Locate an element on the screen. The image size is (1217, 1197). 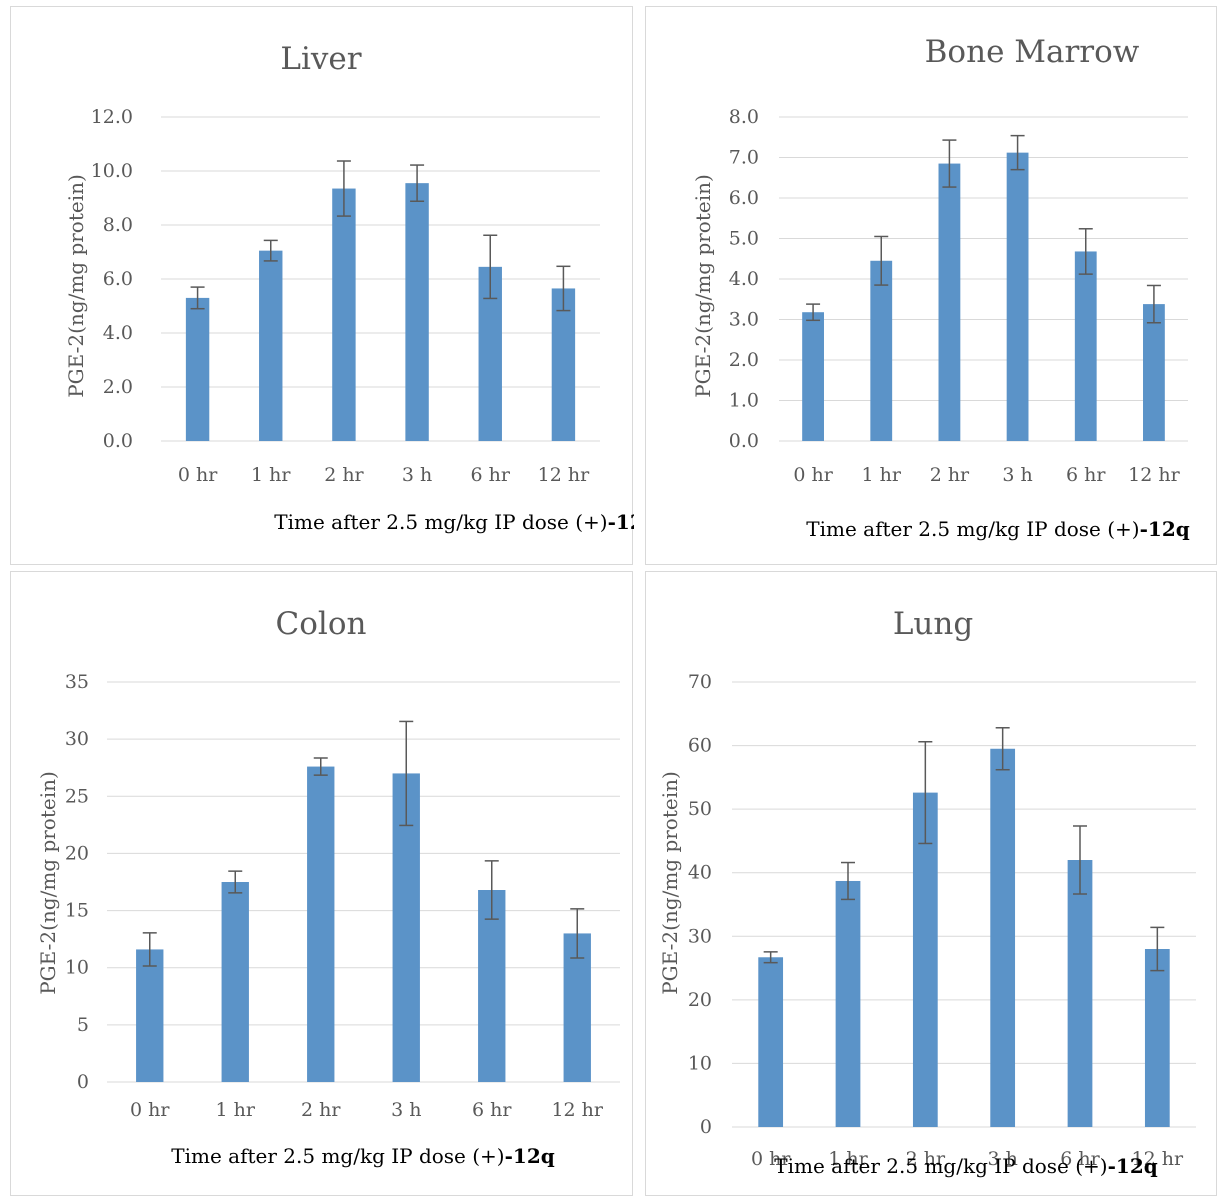
chart-title: Lung is located at coordinates (933, 624).